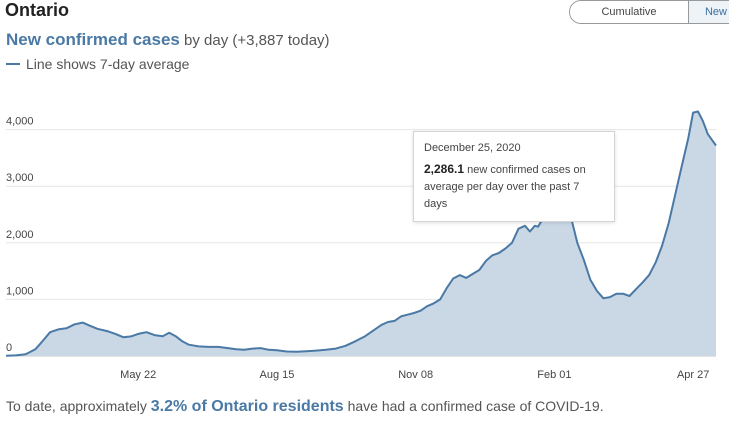 The image size is (729, 430). Describe the element at coordinates (693, 375) in the screenshot. I see `x-tick-label: Apr 27` at that location.